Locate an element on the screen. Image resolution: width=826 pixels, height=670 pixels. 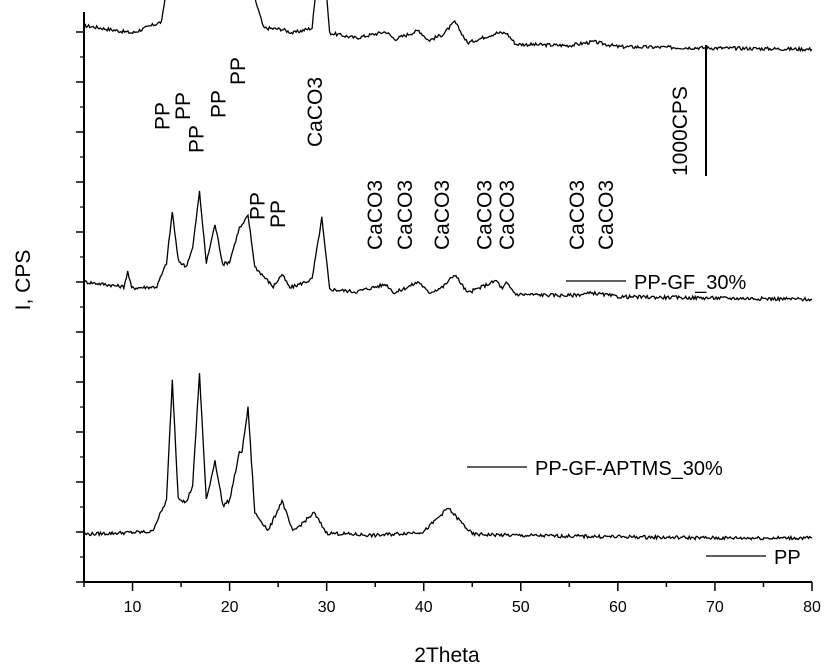
legend-label-pp-gf-aptms-30: PP-GF-APTMS_30% is located at coordinates (629, 469).